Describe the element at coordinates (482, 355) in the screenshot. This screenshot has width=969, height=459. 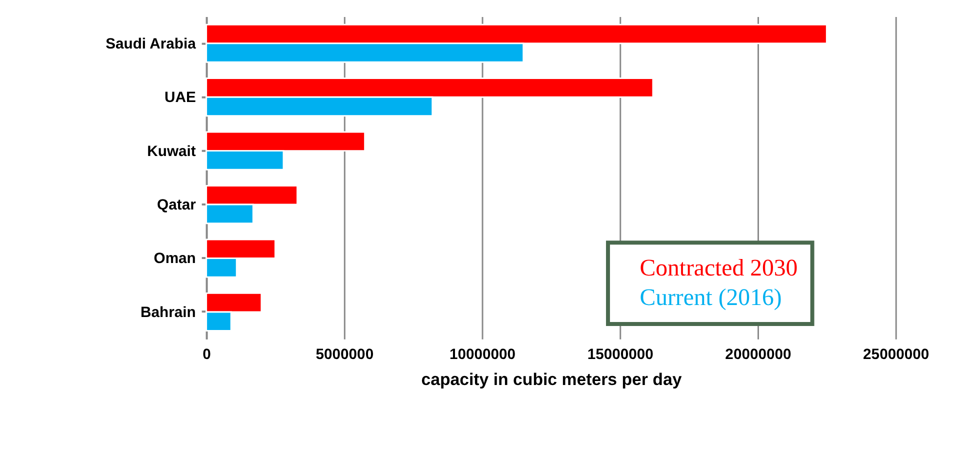
I see `x-tick-label: 10000000` at that location.